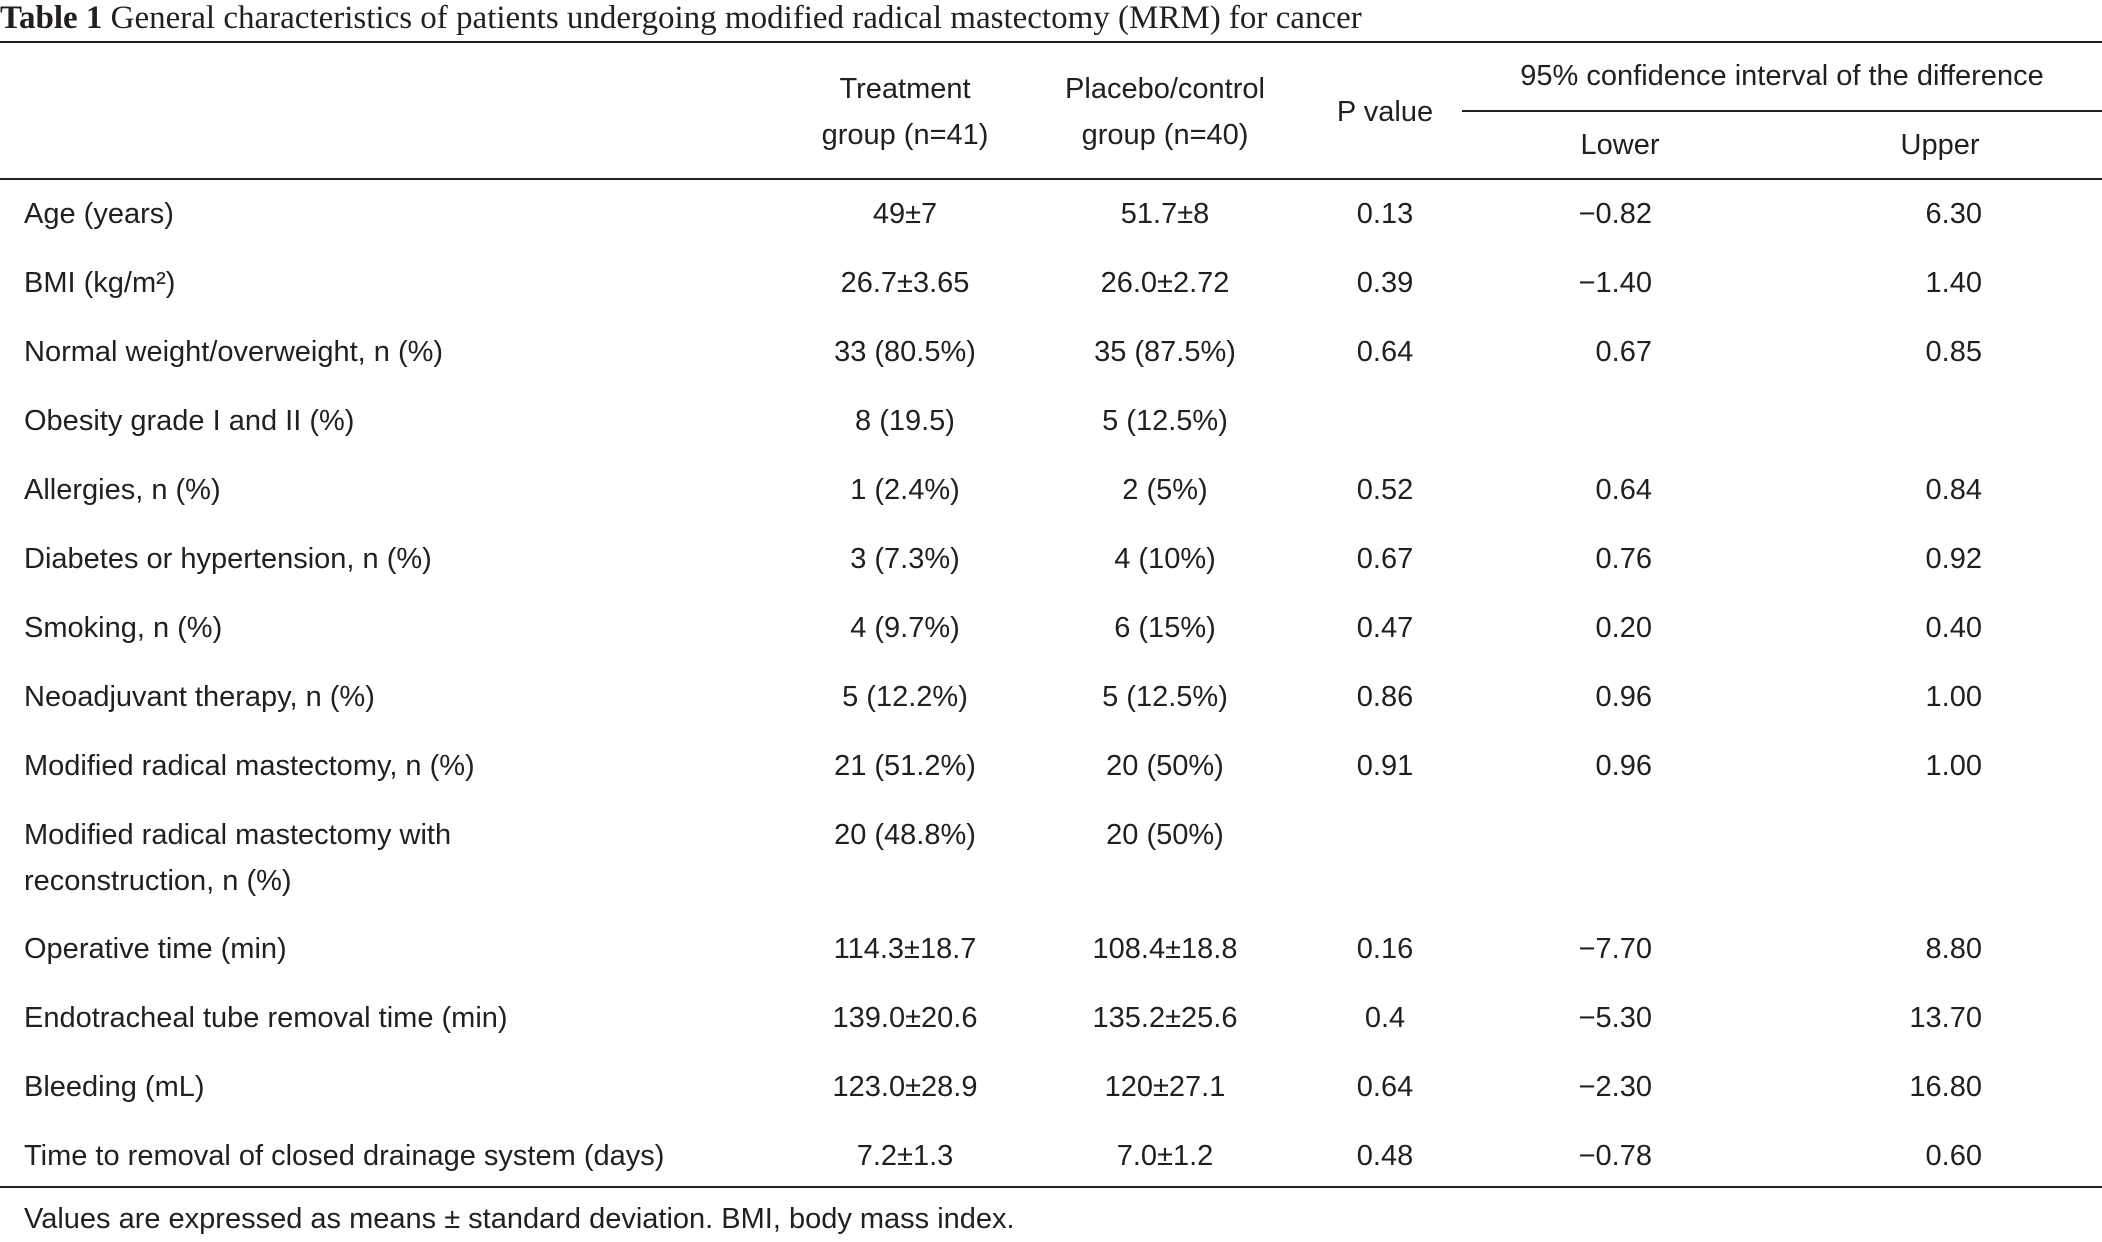 The width and height of the screenshot is (2102, 1242). Describe the element at coordinates (1623, 559) in the screenshot. I see `ci-lower-value: 0.76` at that location.